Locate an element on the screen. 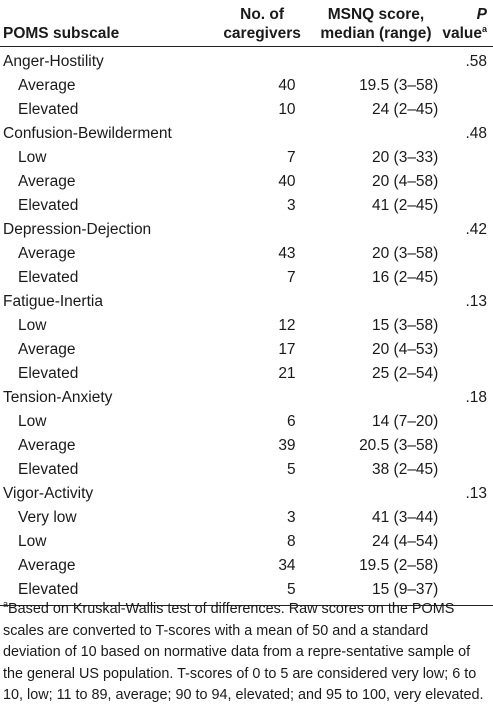  cell-msnq: 19.5 (2–58) is located at coordinates (399, 565).